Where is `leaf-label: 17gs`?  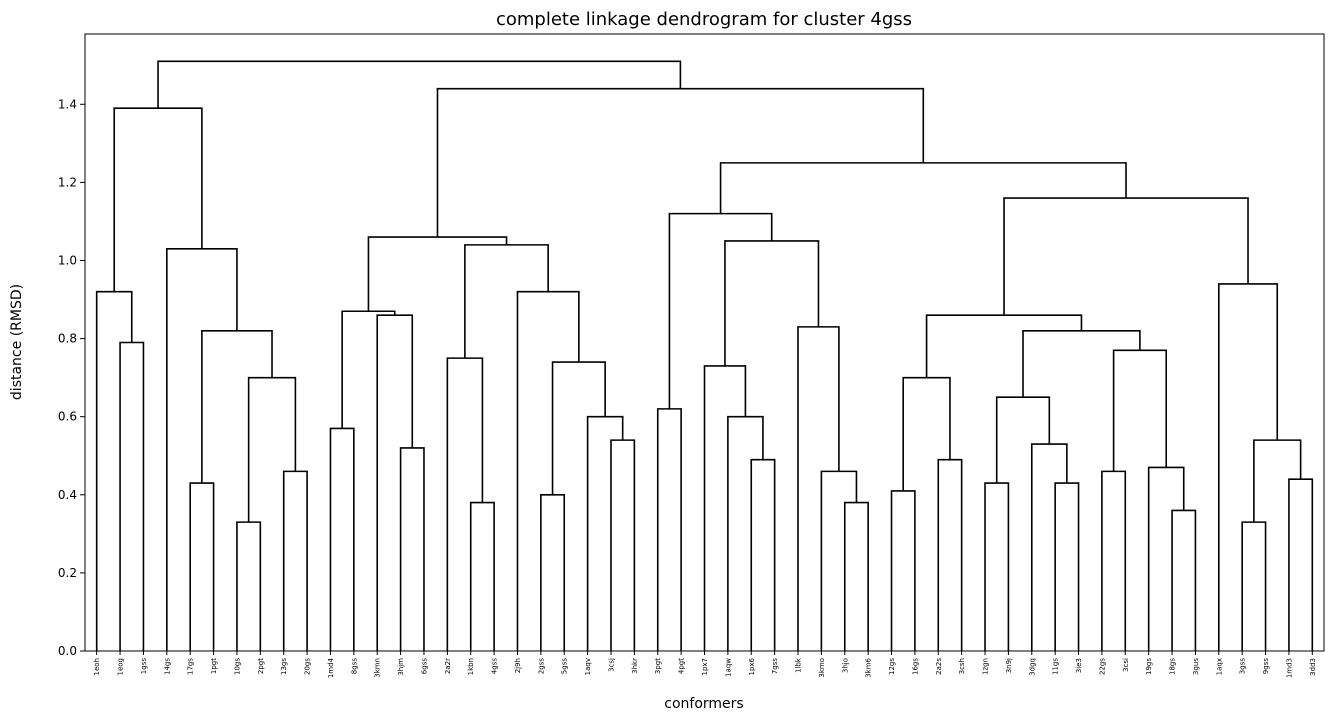 leaf-label: 17gs is located at coordinates (191, 666).